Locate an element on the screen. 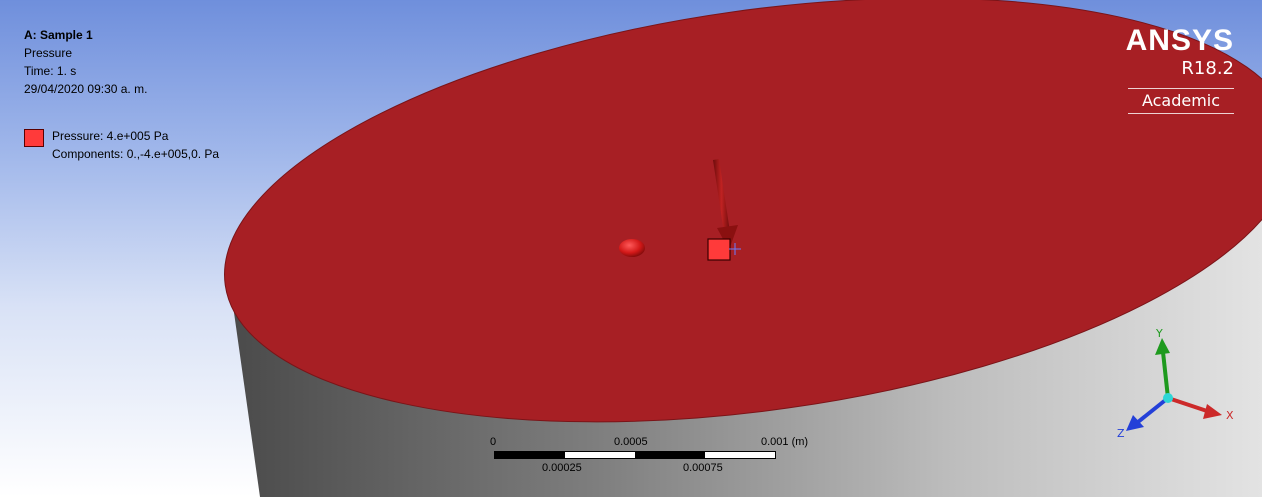  scale-label-mid: 0.0005 is located at coordinates (631, 442).